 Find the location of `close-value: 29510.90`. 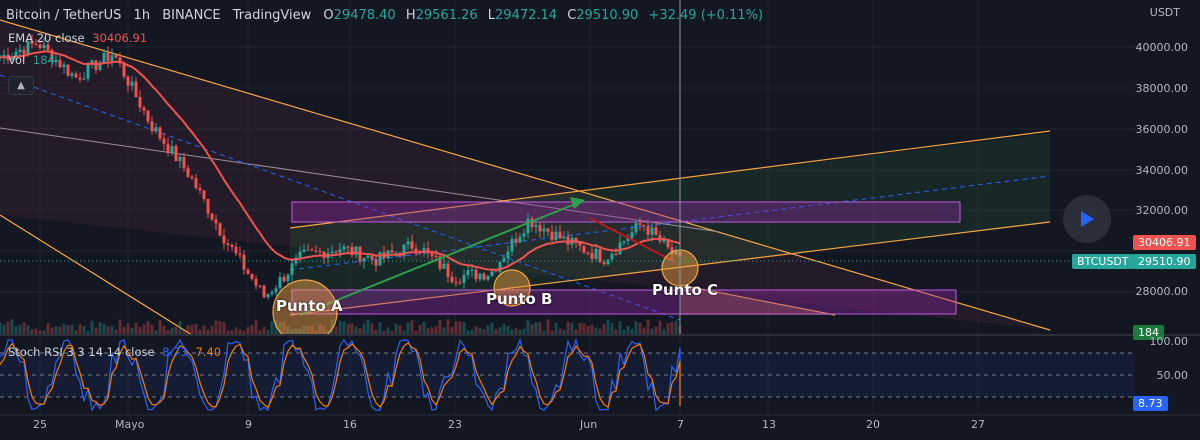

close-value: 29510.90 is located at coordinates (607, 15).